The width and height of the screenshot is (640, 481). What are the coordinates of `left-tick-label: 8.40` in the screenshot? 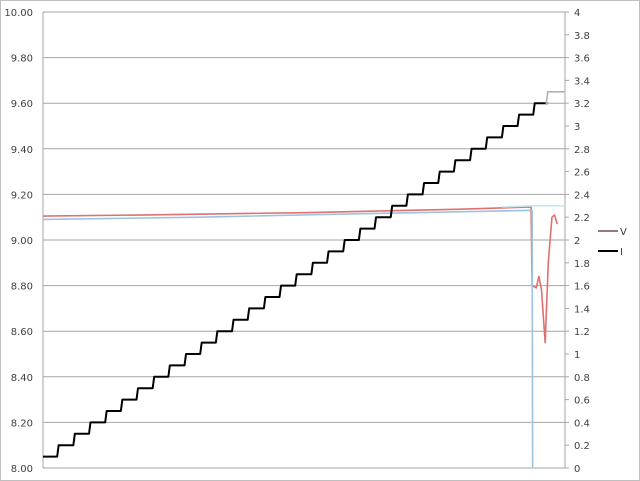 It's located at (22, 378).